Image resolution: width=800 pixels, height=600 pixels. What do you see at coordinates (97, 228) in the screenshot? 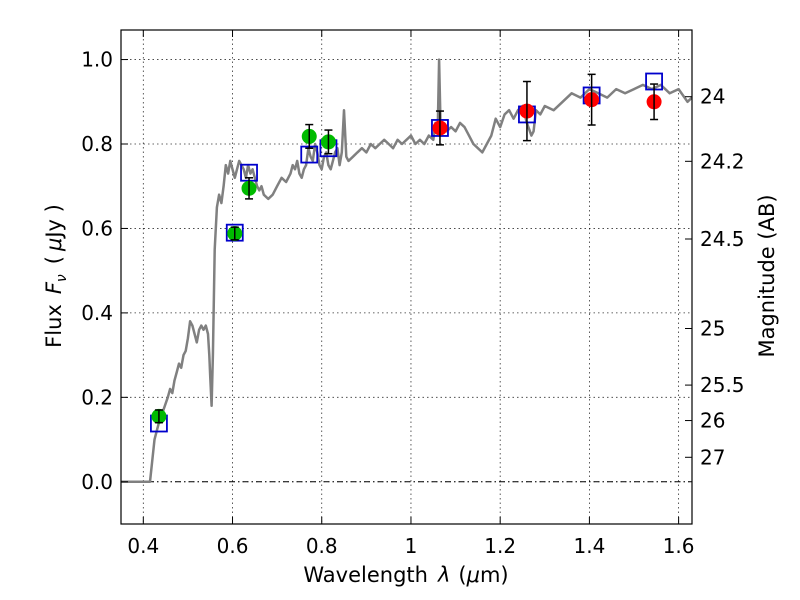
I see `y-tick-label: 0.6` at bounding box center [97, 228].